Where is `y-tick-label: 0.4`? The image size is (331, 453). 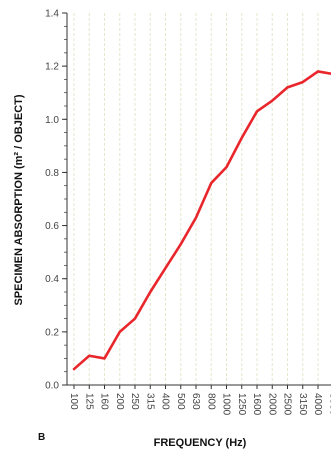 y-tick-label: 0.4 is located at coordinates (52, 279).